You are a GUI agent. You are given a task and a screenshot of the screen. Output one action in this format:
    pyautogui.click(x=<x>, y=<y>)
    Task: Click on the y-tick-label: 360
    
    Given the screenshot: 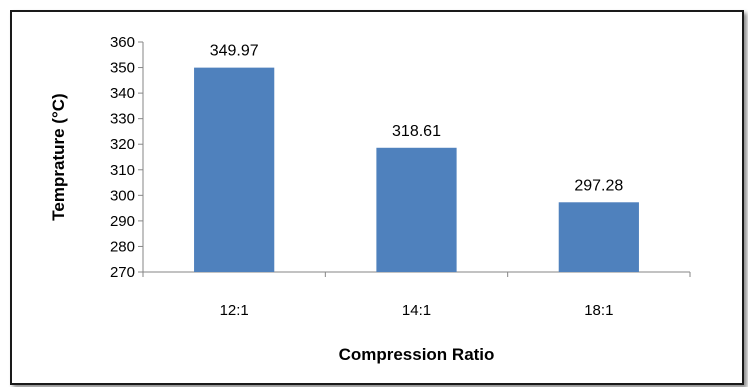 What is the action you would take?
    pyautogui.click(x=122, y=42)
    